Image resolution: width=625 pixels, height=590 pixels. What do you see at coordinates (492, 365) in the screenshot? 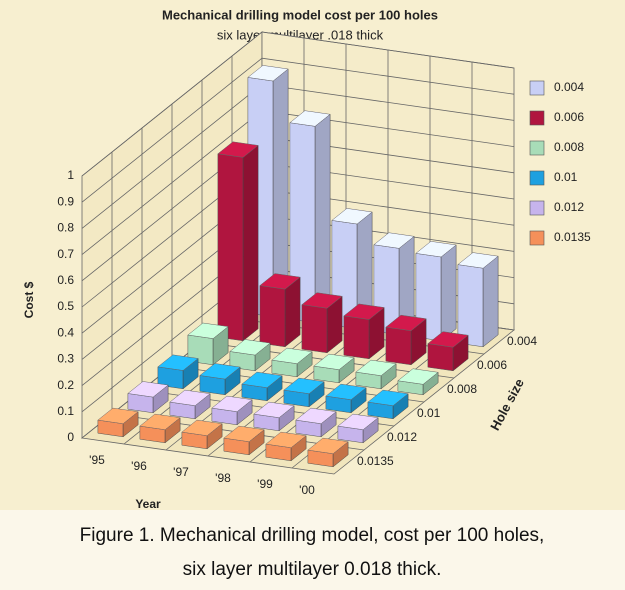
I see `z-tick-label: 0.006` at bounding box center [492, 365].